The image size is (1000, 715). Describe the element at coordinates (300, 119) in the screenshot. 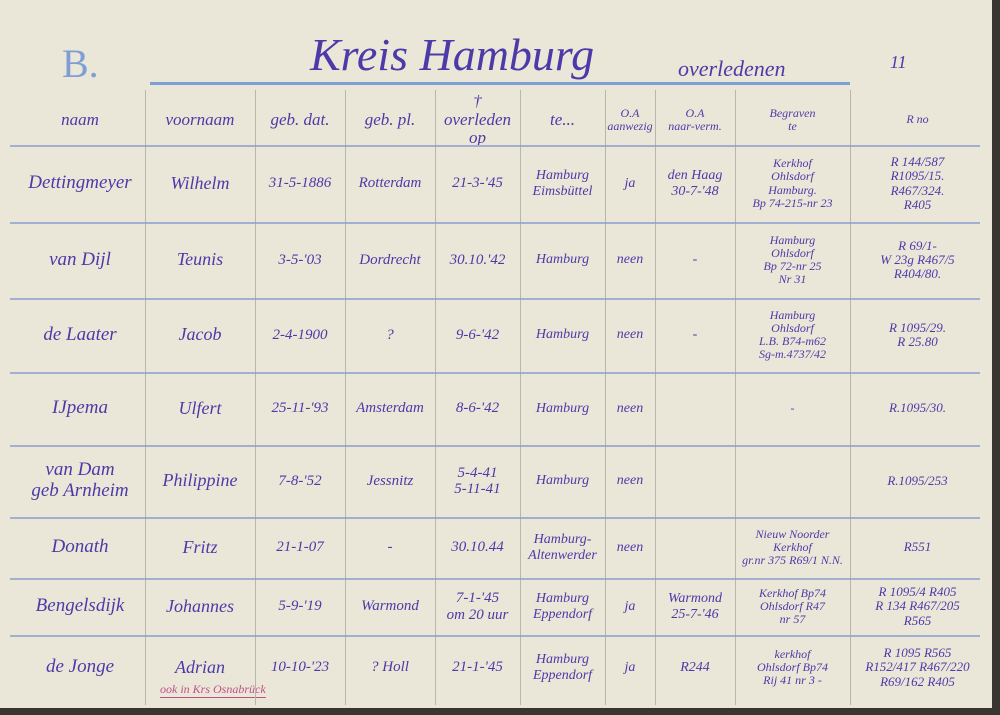

I see `column-header: geb. dat.` at that location.